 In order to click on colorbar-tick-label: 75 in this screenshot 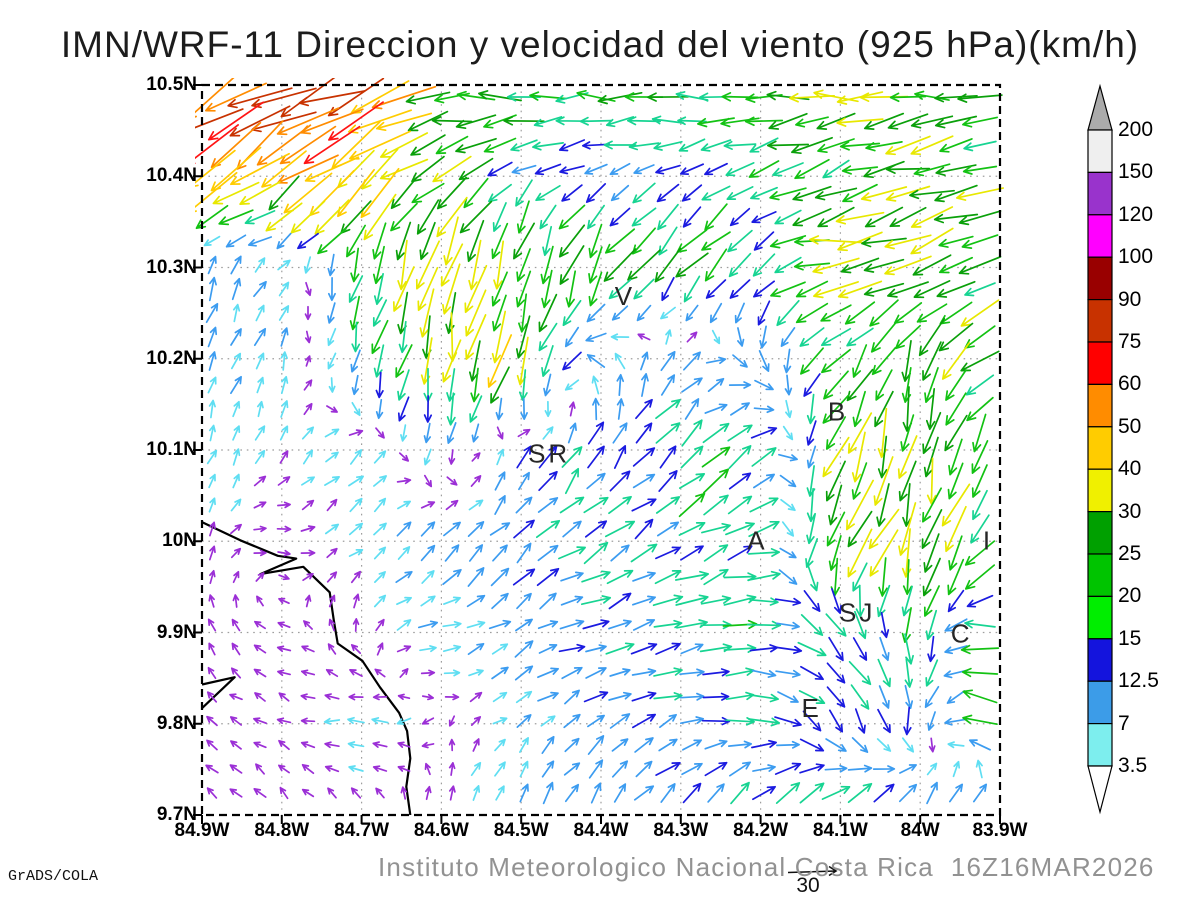, I will do `click(1130, 341)`.